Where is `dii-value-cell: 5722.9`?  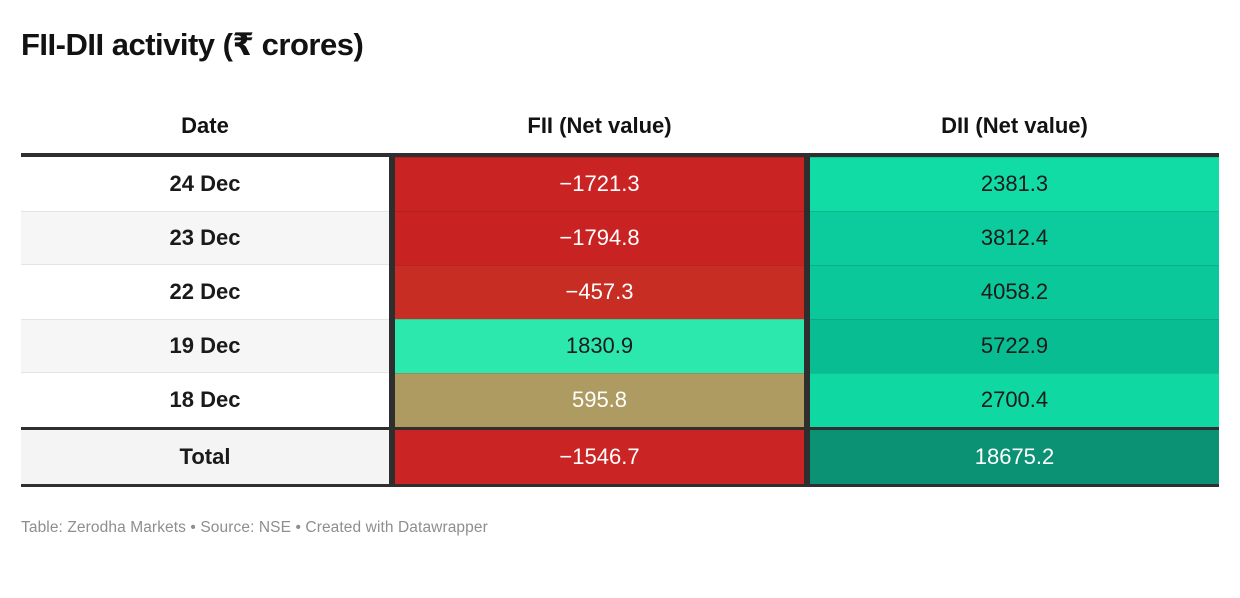 dii-value-cell: 5722.9 is located at coordinates (1014, 346).